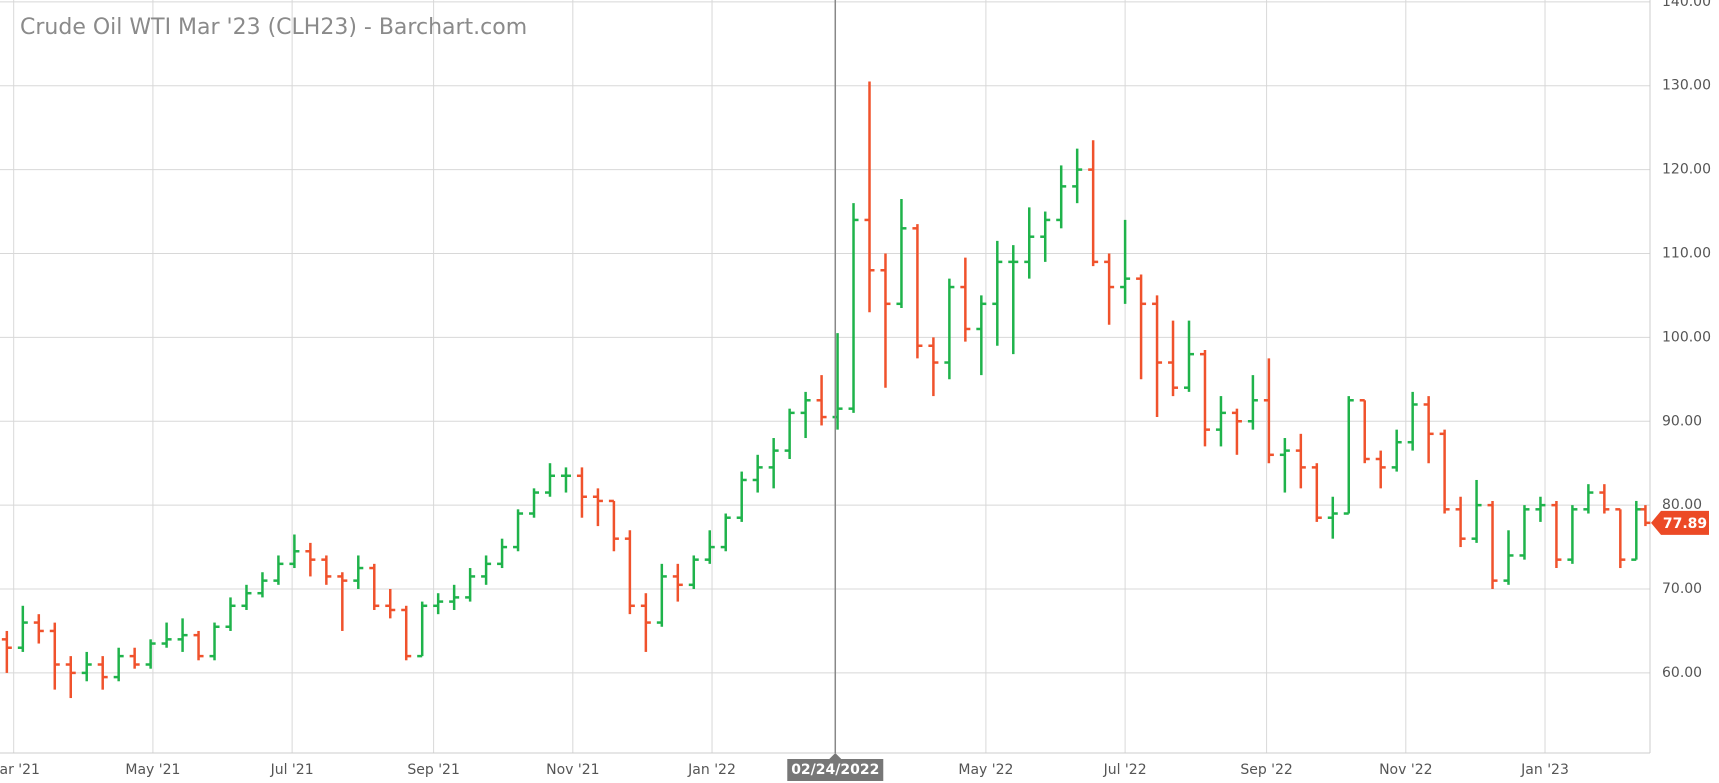  I want to click on crosshair-label-box, so click(835, 770).